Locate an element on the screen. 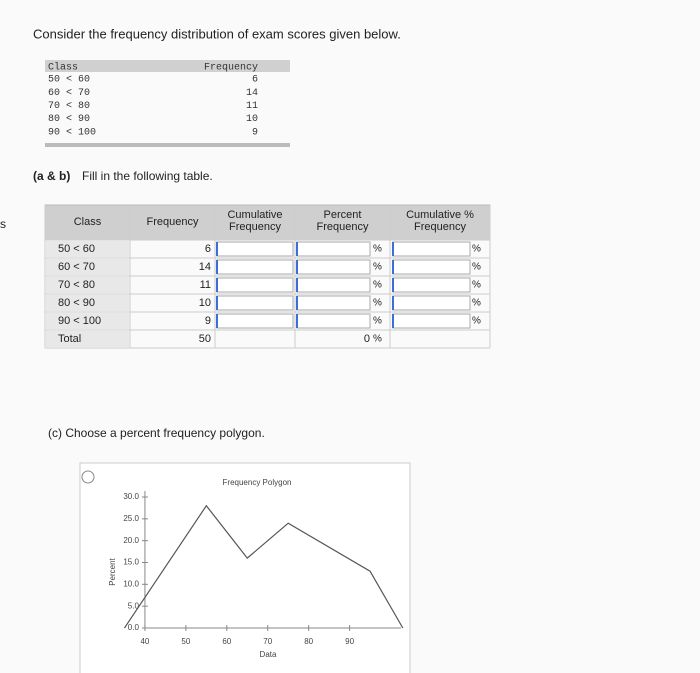 The height and width of the screenshot is (673, 700). given-class: 90 < 100 is located at coordinates (72, 132).